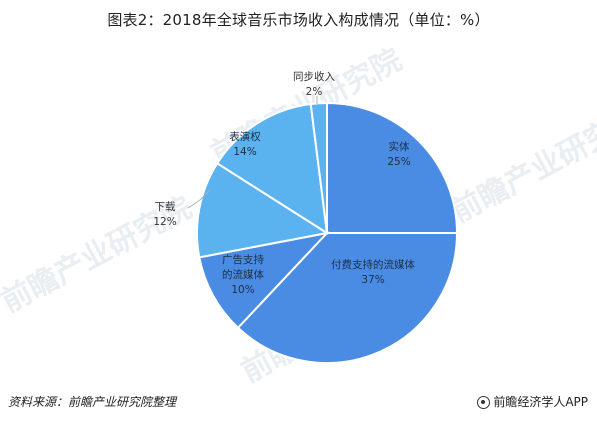 This screenshot has height=422, width=597. What do you see at coordinates (398, 162) in the screenshot?
I see `slice-value-label: 25%` at bounding box center [398, 162].